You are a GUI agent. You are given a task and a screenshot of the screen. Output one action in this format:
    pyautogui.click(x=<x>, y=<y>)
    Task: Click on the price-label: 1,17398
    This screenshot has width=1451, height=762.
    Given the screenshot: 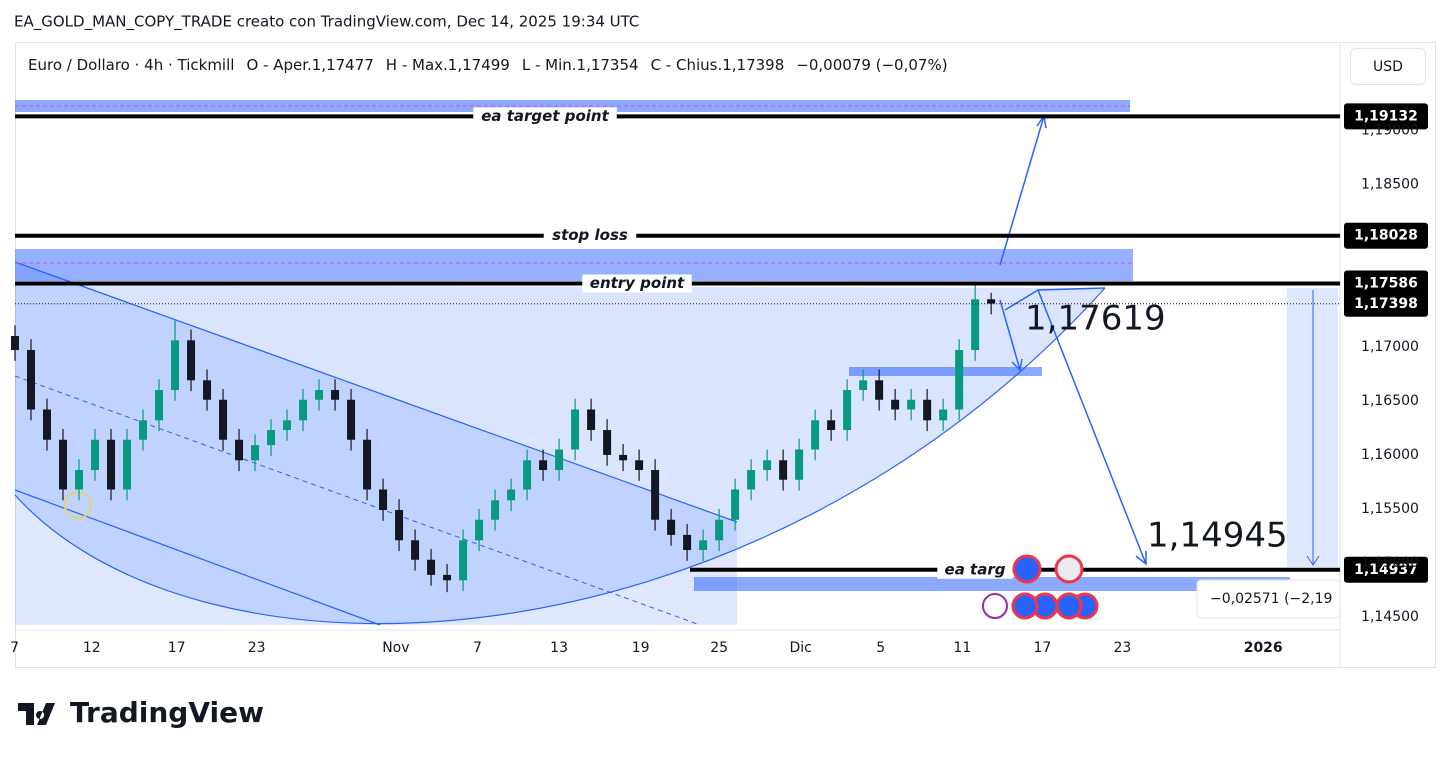 What is the action you would take?
    pyautogui.click(x=1386, y=304)
    